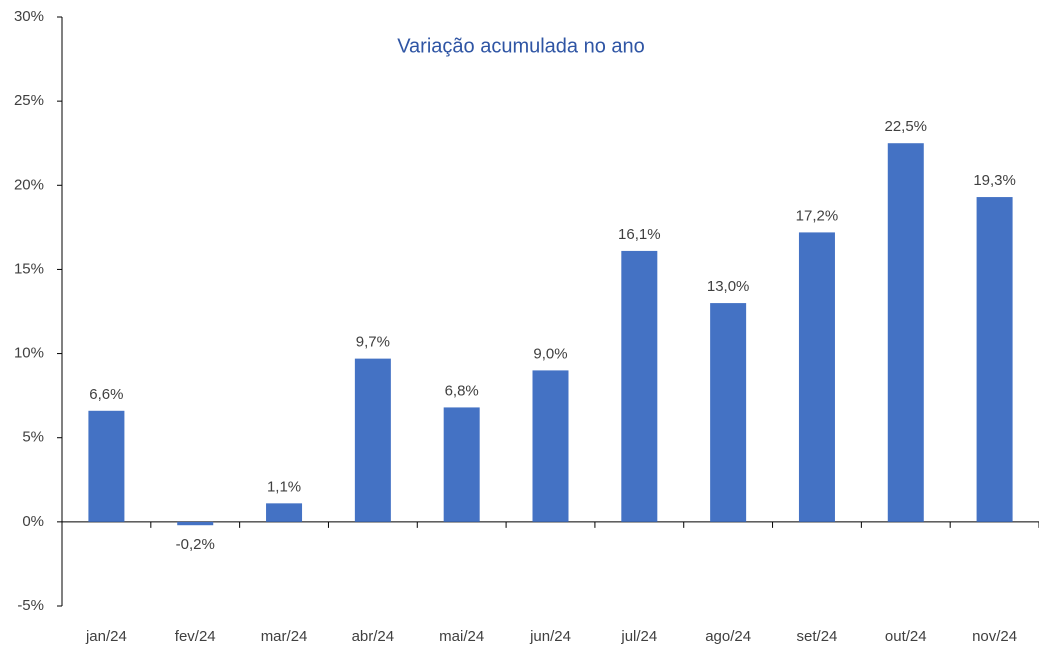 The width and height of the screenshot is (1039, 648). I want to click on x-tick-label: mai/24, so click(461, 636).